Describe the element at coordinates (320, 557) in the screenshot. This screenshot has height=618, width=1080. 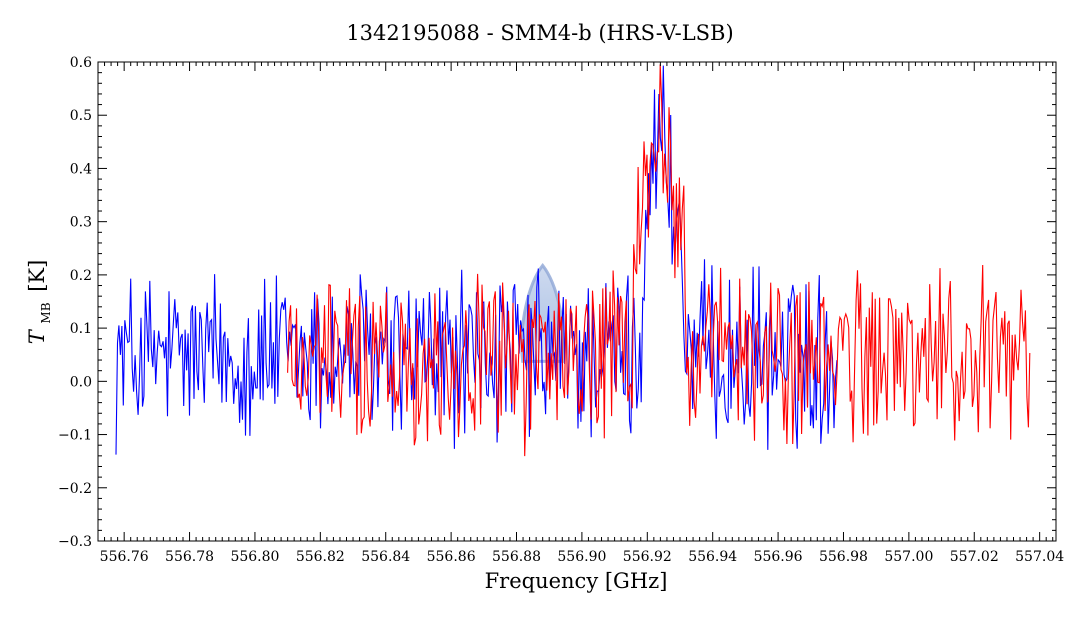
I see `x-tick-label: 556.82` at that location.